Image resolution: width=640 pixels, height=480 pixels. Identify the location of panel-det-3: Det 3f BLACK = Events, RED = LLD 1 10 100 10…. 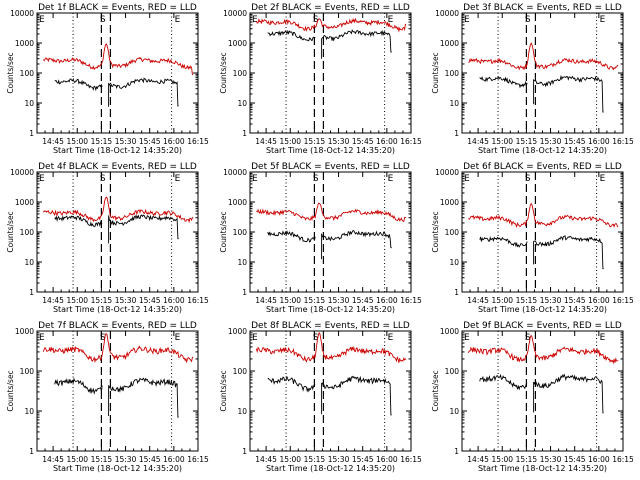
(532, 79).